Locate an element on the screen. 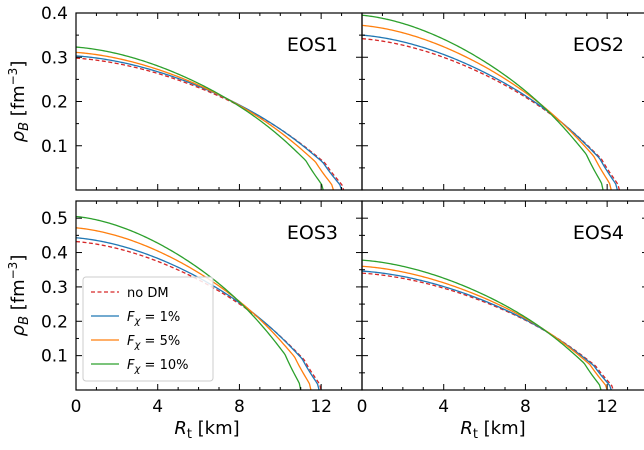 This screenshot has height=450, width=644. y-tick-label: 0.5 is located at coordinates (54, 219).